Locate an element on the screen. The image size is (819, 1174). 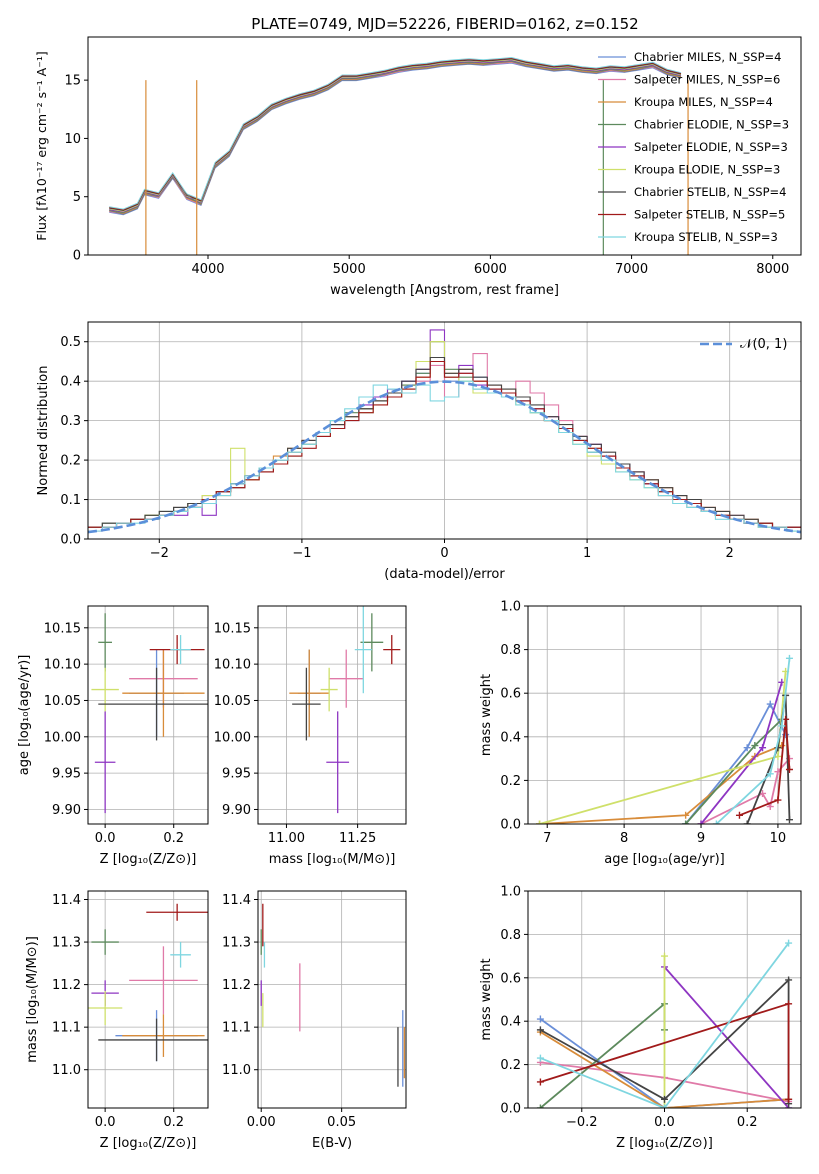
y-tick-label: 0.5 is located at coordinates (70, 342).